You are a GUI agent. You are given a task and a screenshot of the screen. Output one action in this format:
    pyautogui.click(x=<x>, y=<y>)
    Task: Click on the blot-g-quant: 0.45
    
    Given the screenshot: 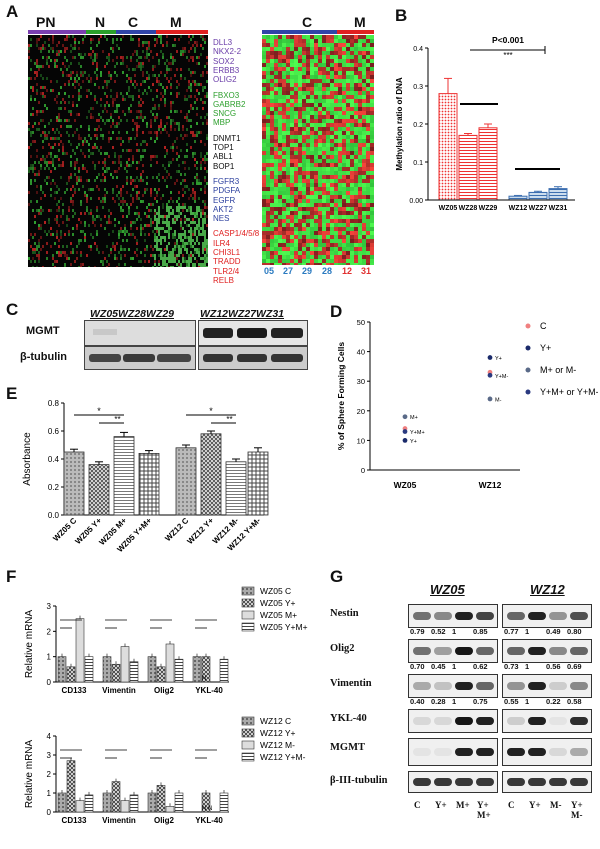 What is the action you would take?
    pyautogui.click(x=438, y=666)
    